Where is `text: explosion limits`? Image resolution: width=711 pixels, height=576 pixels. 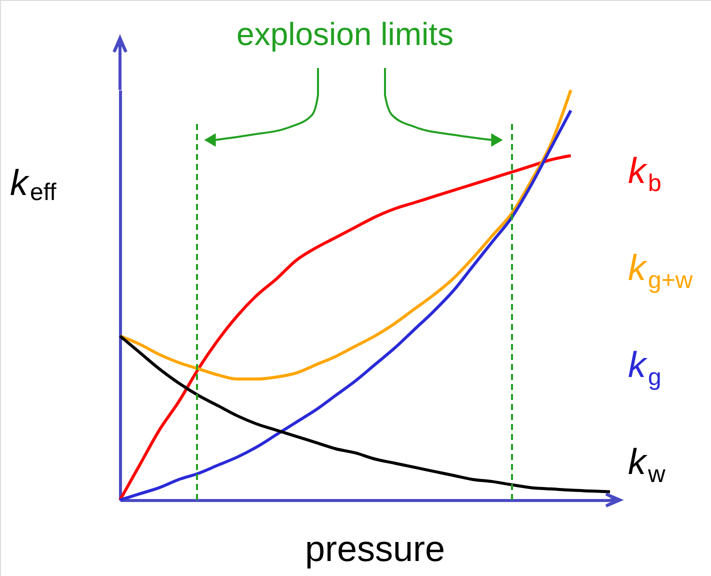
text: explosion limits is located at coordinates (345, 34).